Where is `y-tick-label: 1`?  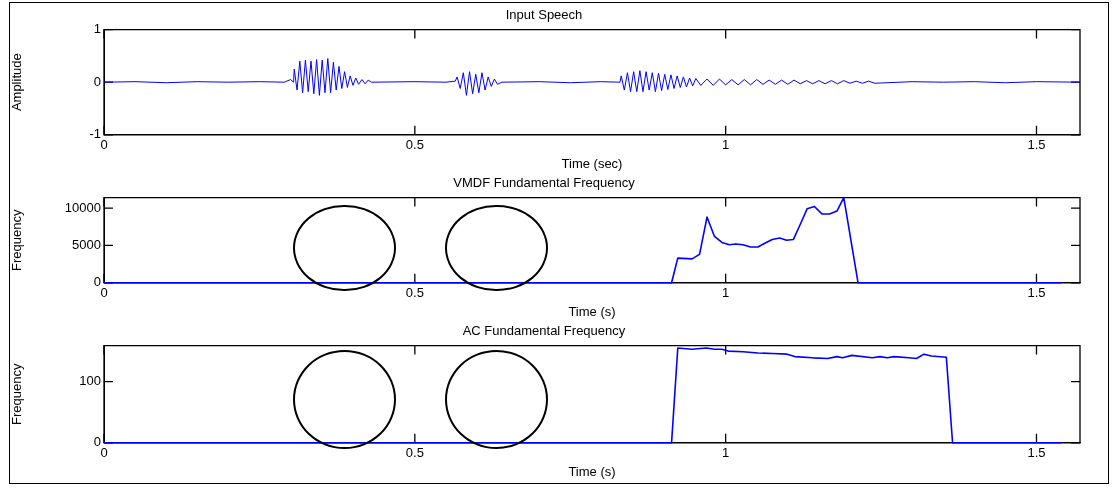 y-tick-label: 1 is located at coordinates (97, 29).